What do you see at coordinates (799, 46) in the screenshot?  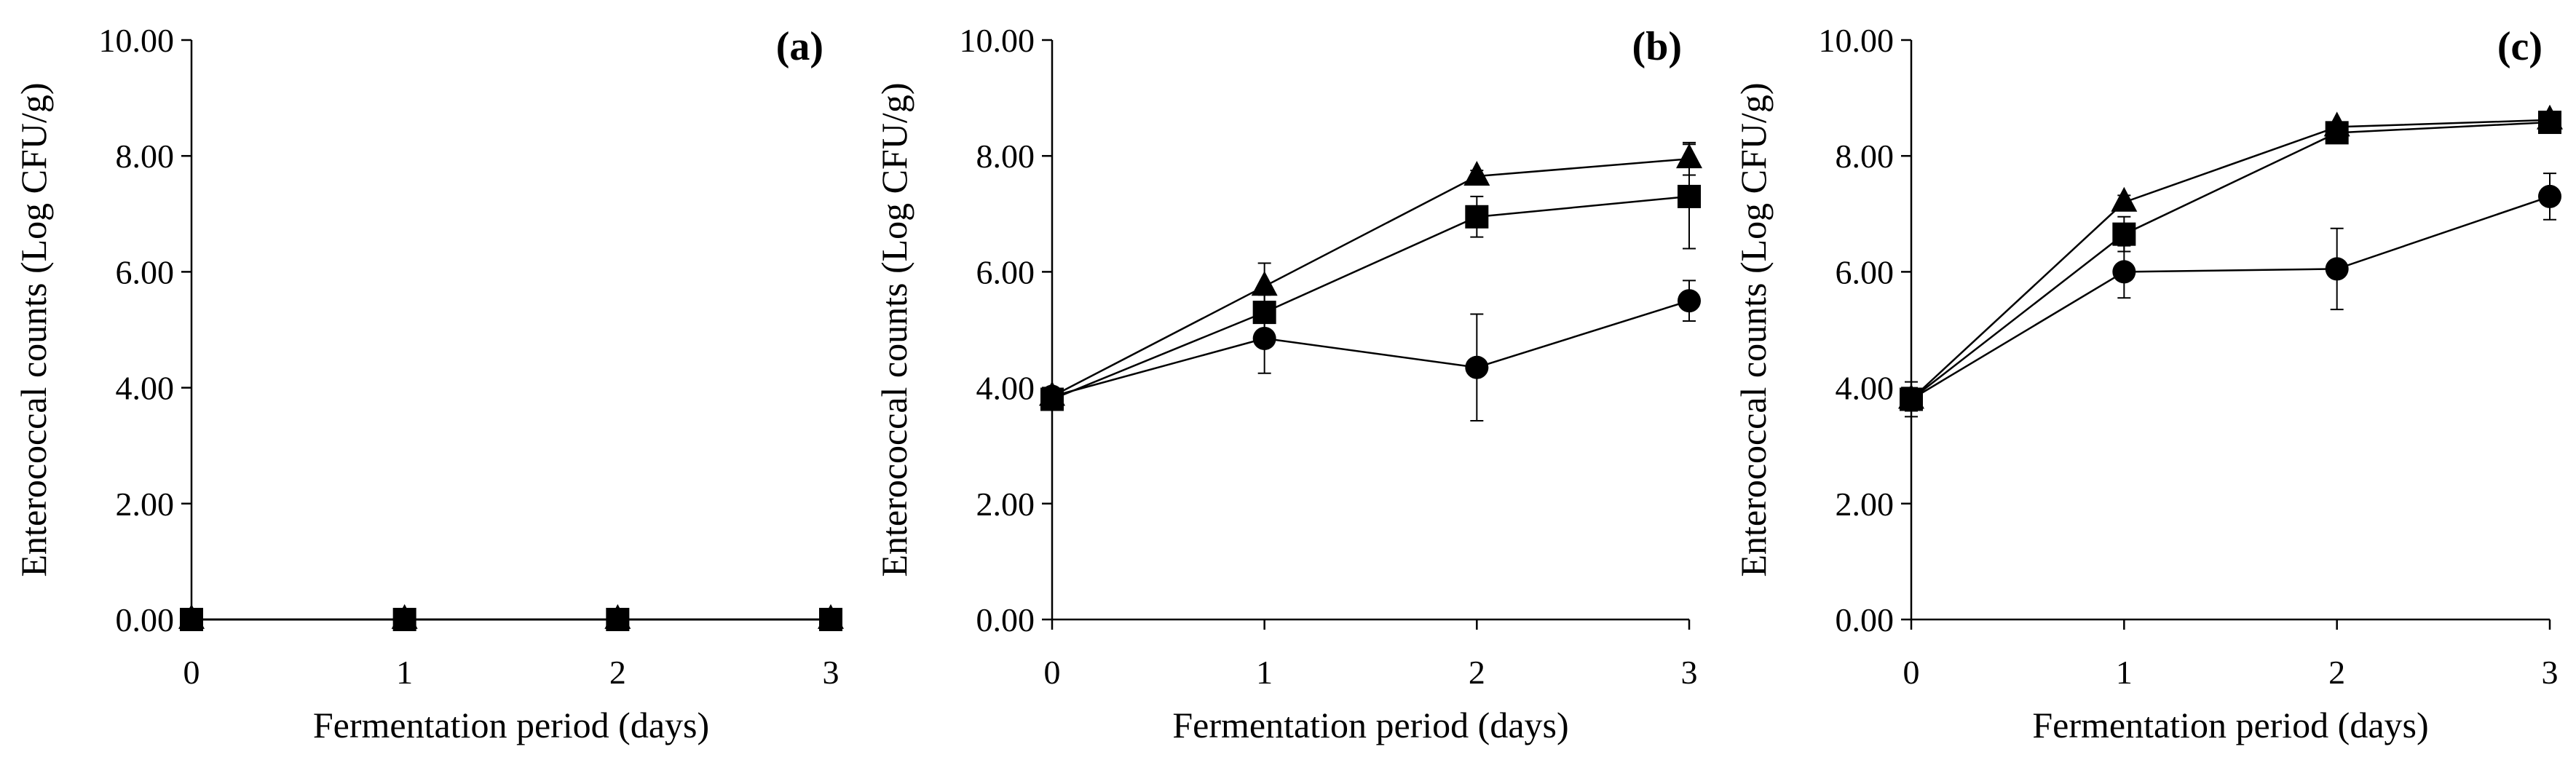 I see `panel-label: (a)` at bounding box center [799, 46].